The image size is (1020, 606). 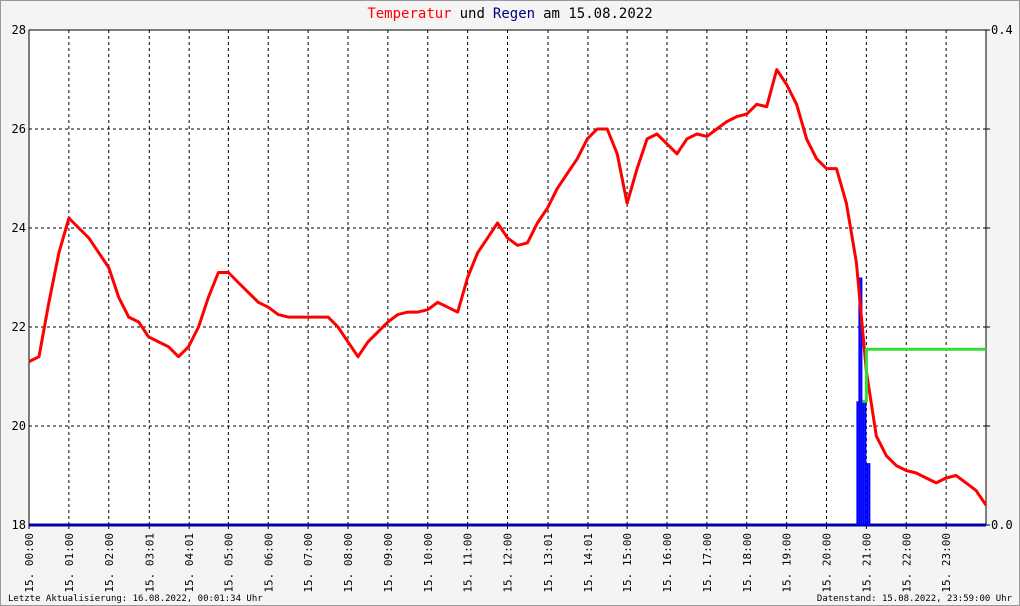 I want to click on x-tick-label: 15. 10:00, so click(x=428, y=563).